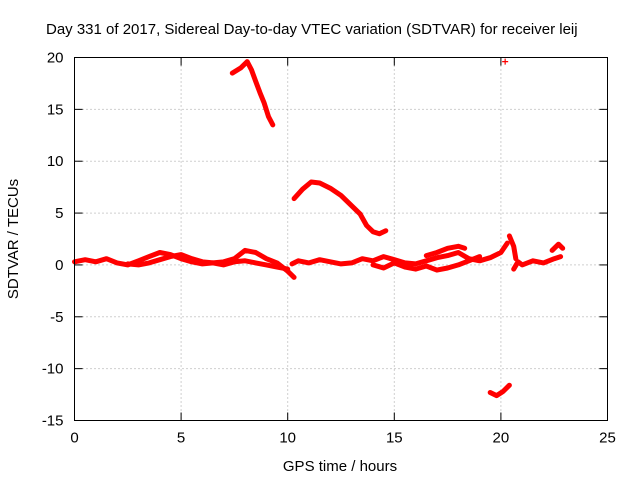 The height and width of the screenshot is (480, 640). Describe the element at coordinates (53, 421) in the screenshot. I see `y-tick-label: -15` at that location.